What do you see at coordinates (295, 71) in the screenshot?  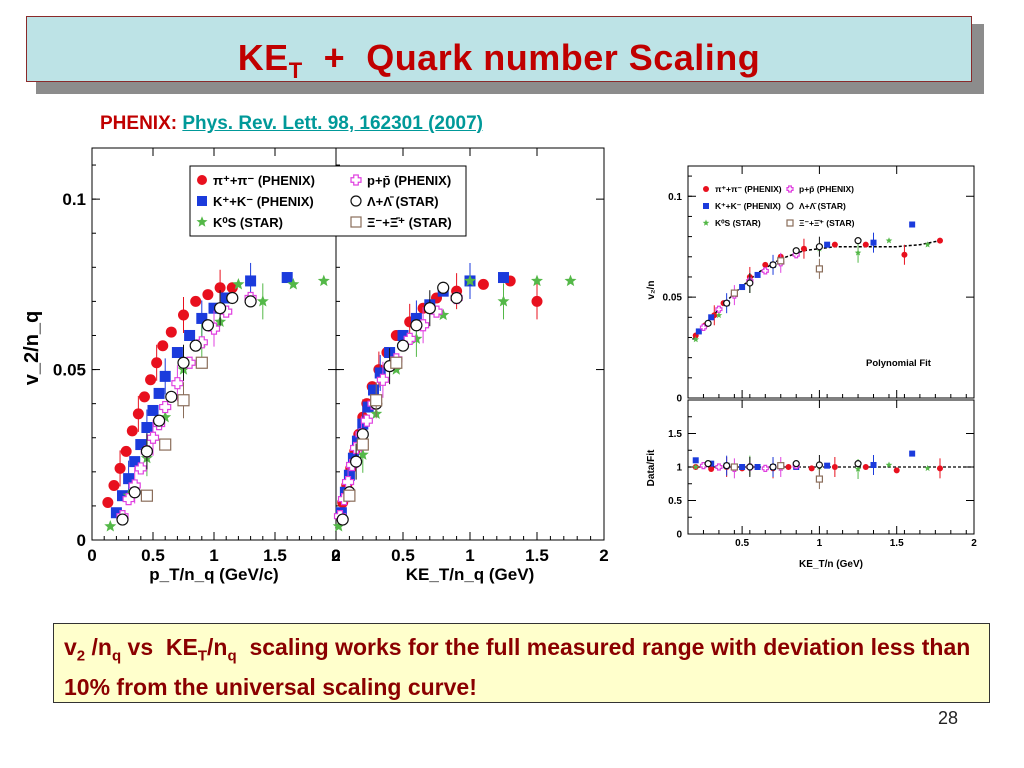 I see `title-subscript: T` at bounding box center [295, 71].